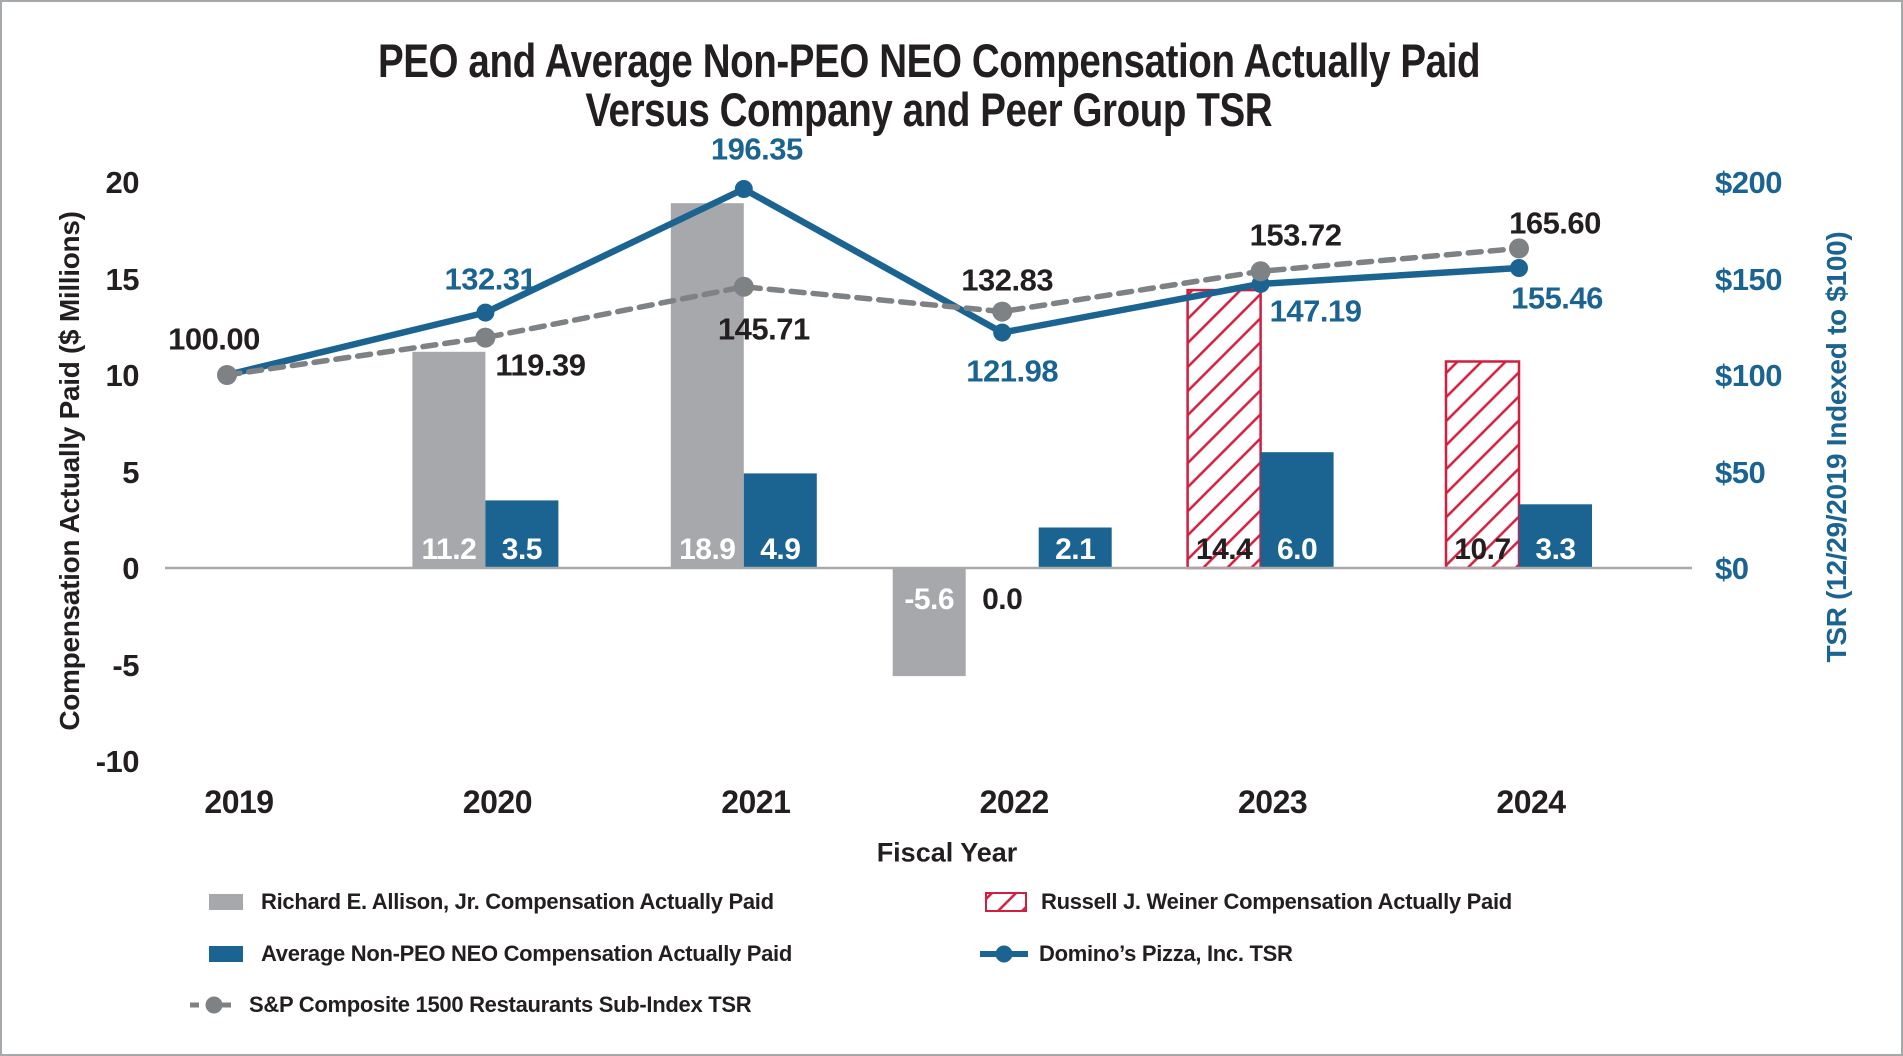  Describe the element at coordinates (1004, 954) in the screenshot. I see `blue-line-marker-swatch` at that location.